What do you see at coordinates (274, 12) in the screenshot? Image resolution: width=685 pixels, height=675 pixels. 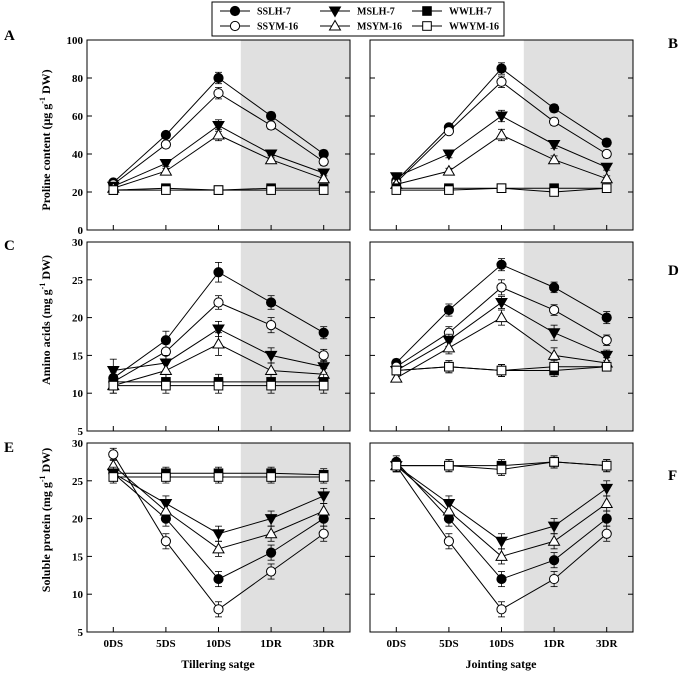 I see `legend-label-sslh-7: SSLH-7` at bounding box center [274, 12].